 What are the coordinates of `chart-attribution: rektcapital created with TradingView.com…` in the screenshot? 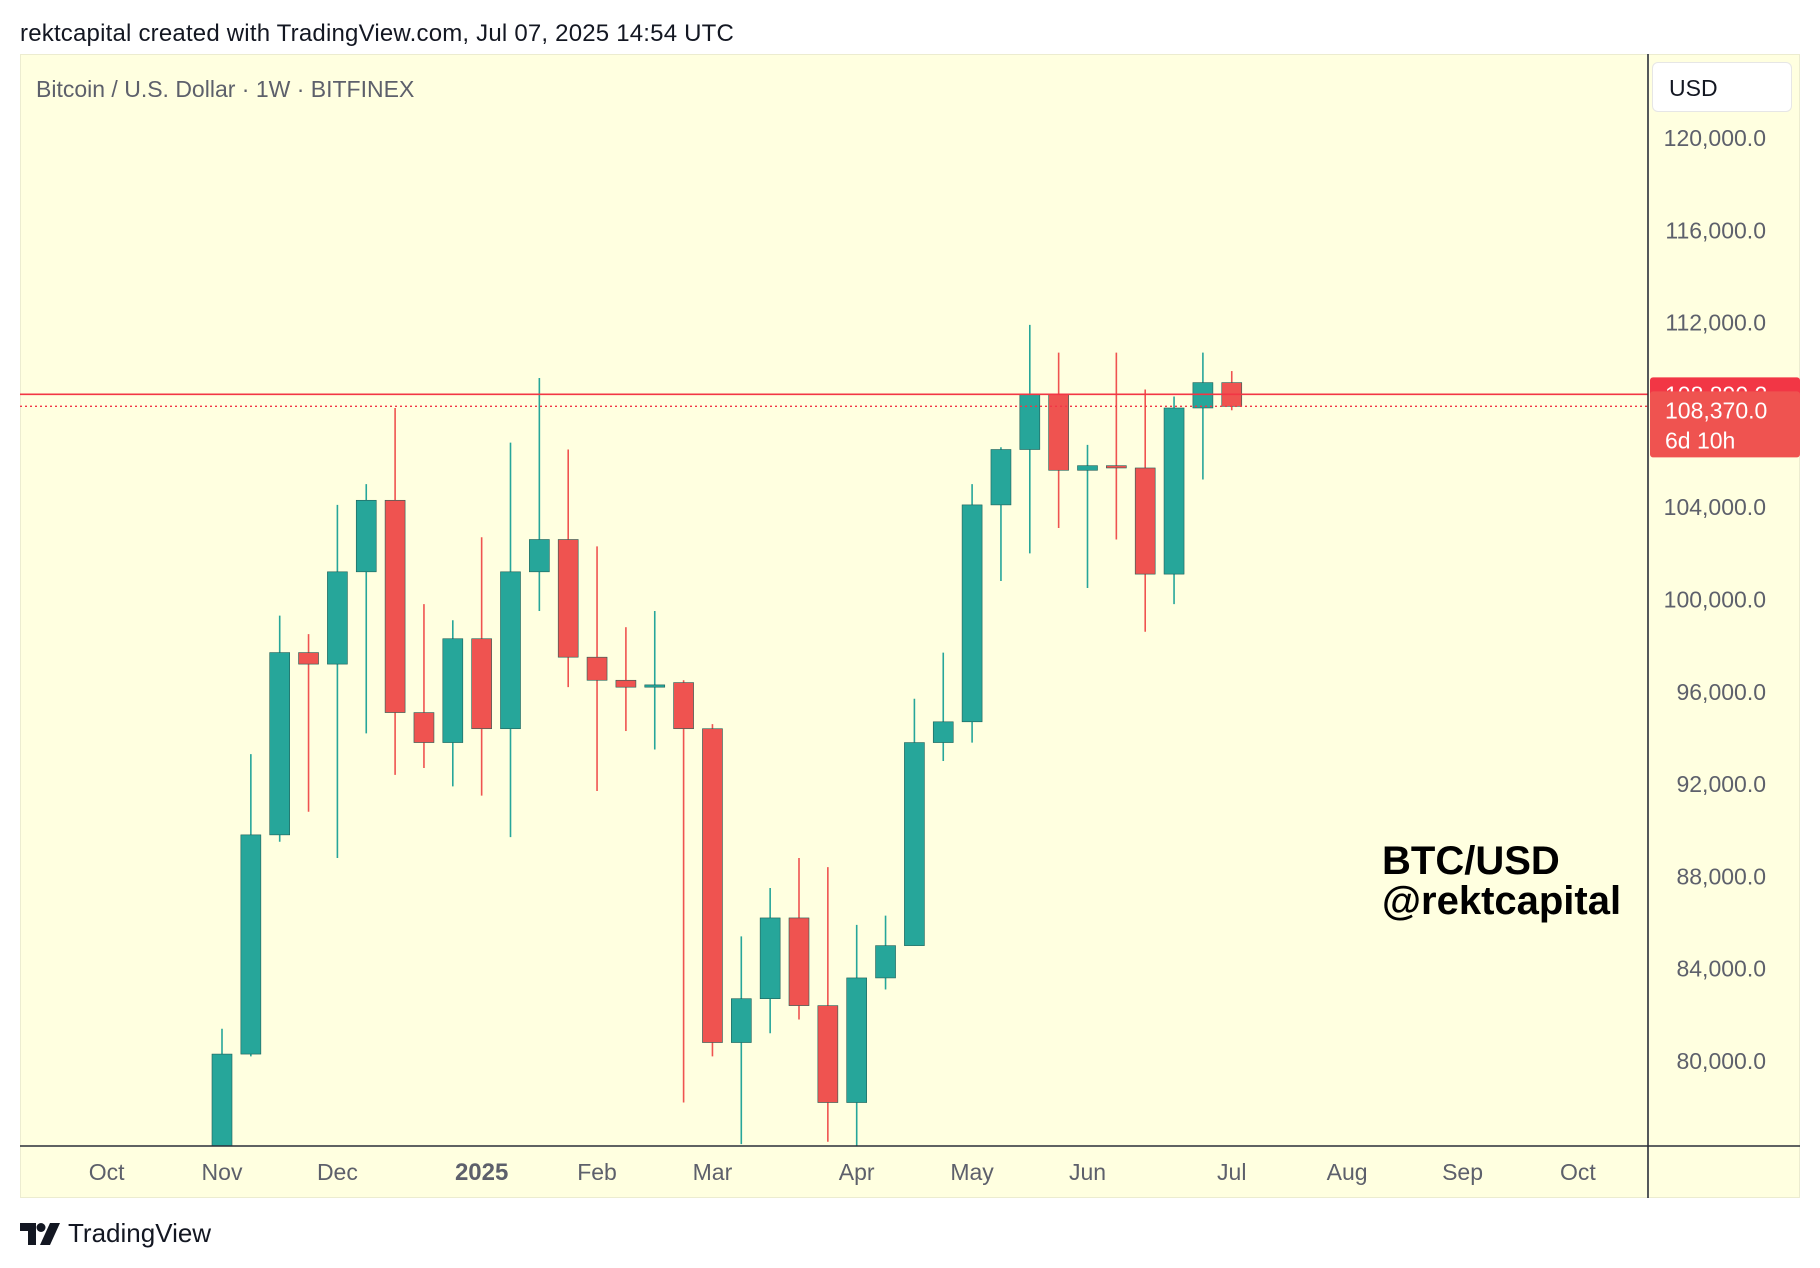 It's located at (377, 33).